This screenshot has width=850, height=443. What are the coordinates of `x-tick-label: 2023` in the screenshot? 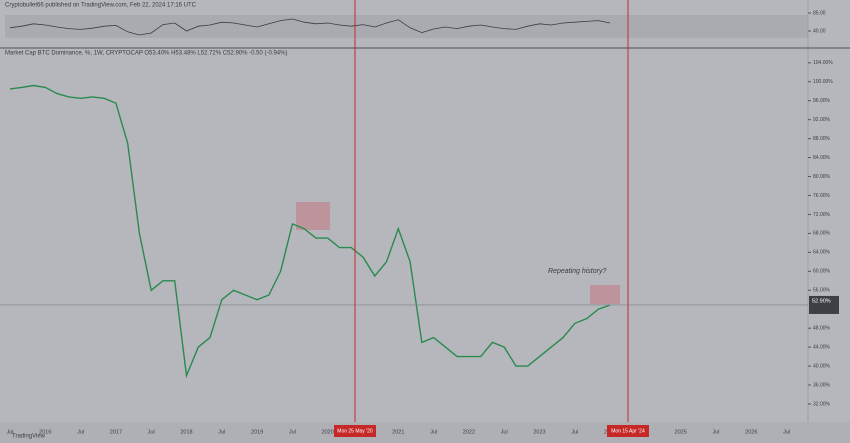 It's located at (539, 432).